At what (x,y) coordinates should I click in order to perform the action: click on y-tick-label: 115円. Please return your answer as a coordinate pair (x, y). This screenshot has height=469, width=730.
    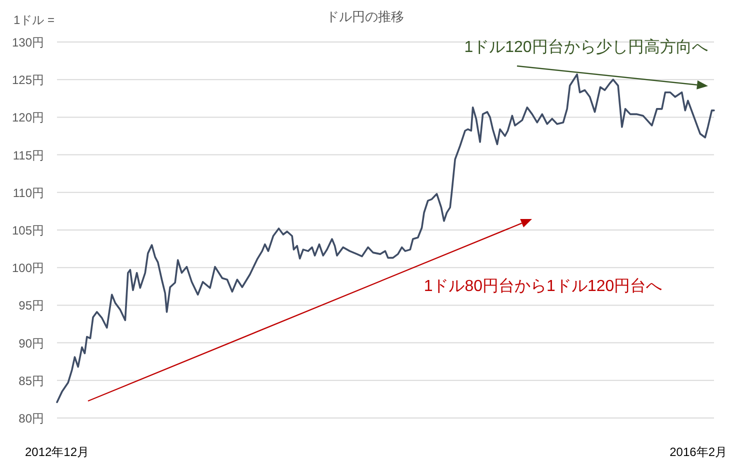
    Looking at the image, I should click on (28, 155).